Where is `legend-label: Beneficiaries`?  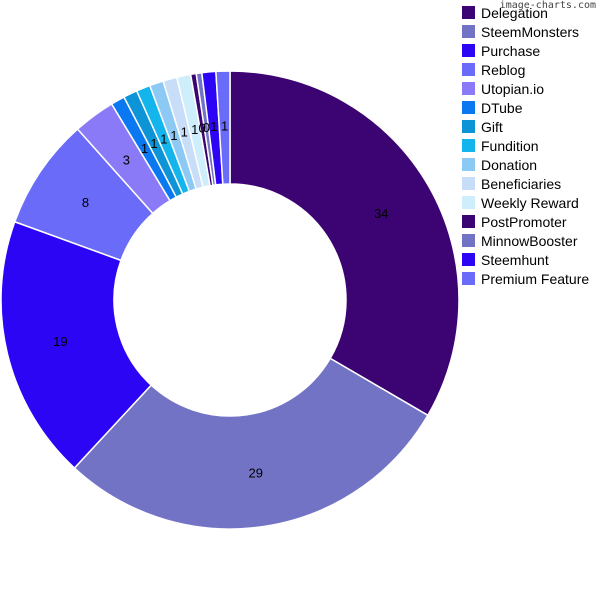
legend-label: Beneficiaries is located at coordinates (521, 183).